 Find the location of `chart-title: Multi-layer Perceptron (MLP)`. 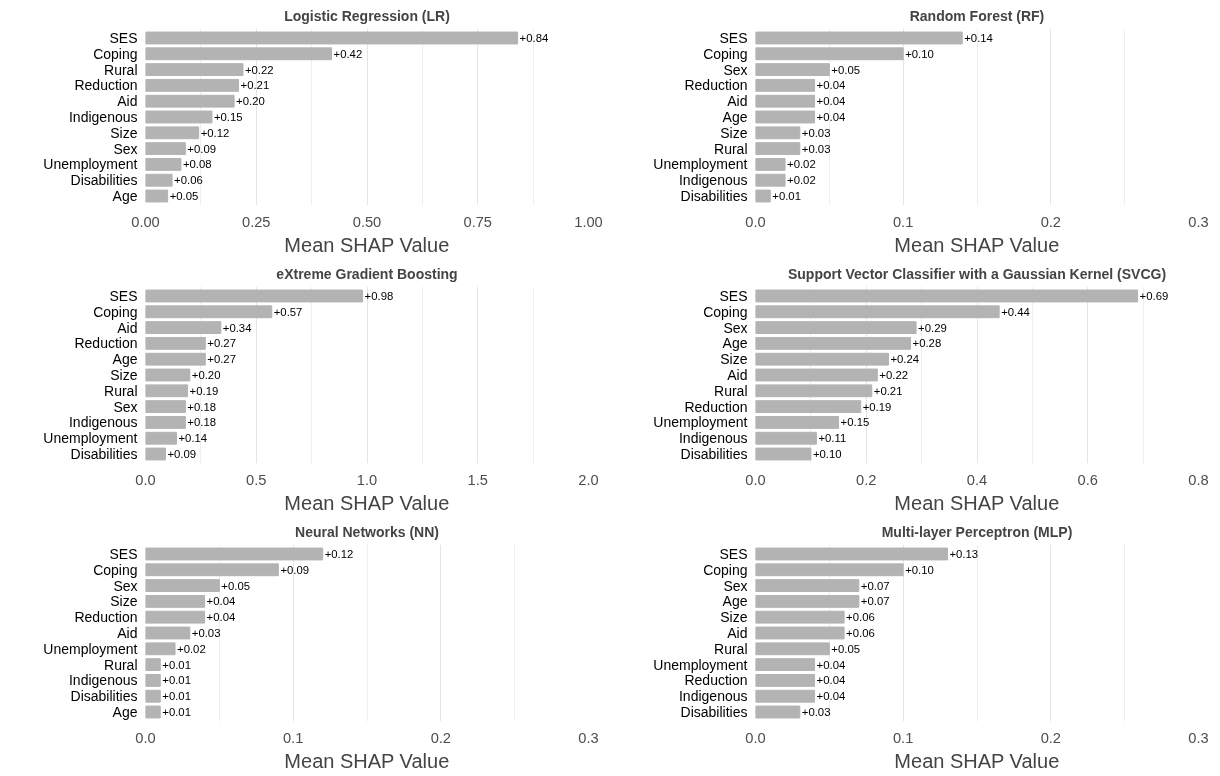

chart-title: Multi-layer Perceptron (MLP) is located at coordinates (977, 531).